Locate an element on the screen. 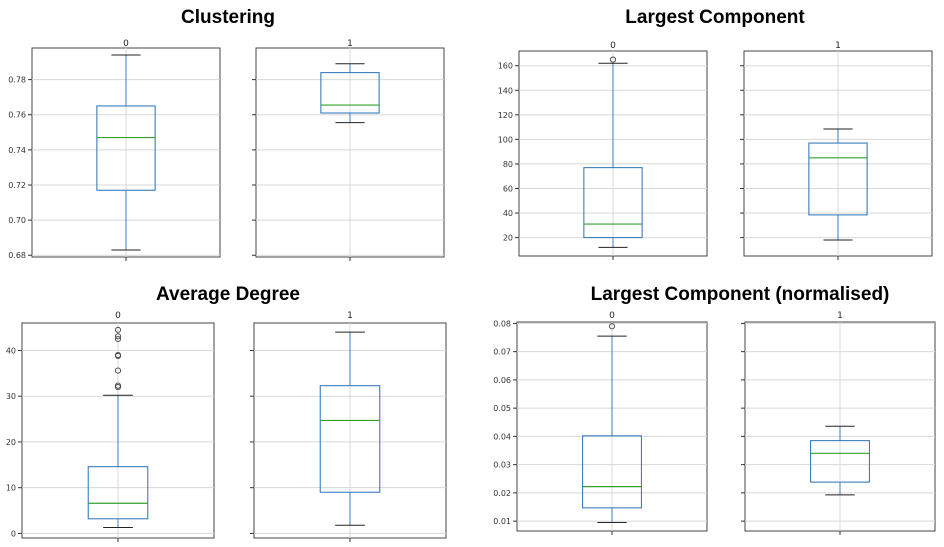 The height and width of the screenshot is (547, 944). y-tick-label: 0.02 is located at coordinates (502, 493).